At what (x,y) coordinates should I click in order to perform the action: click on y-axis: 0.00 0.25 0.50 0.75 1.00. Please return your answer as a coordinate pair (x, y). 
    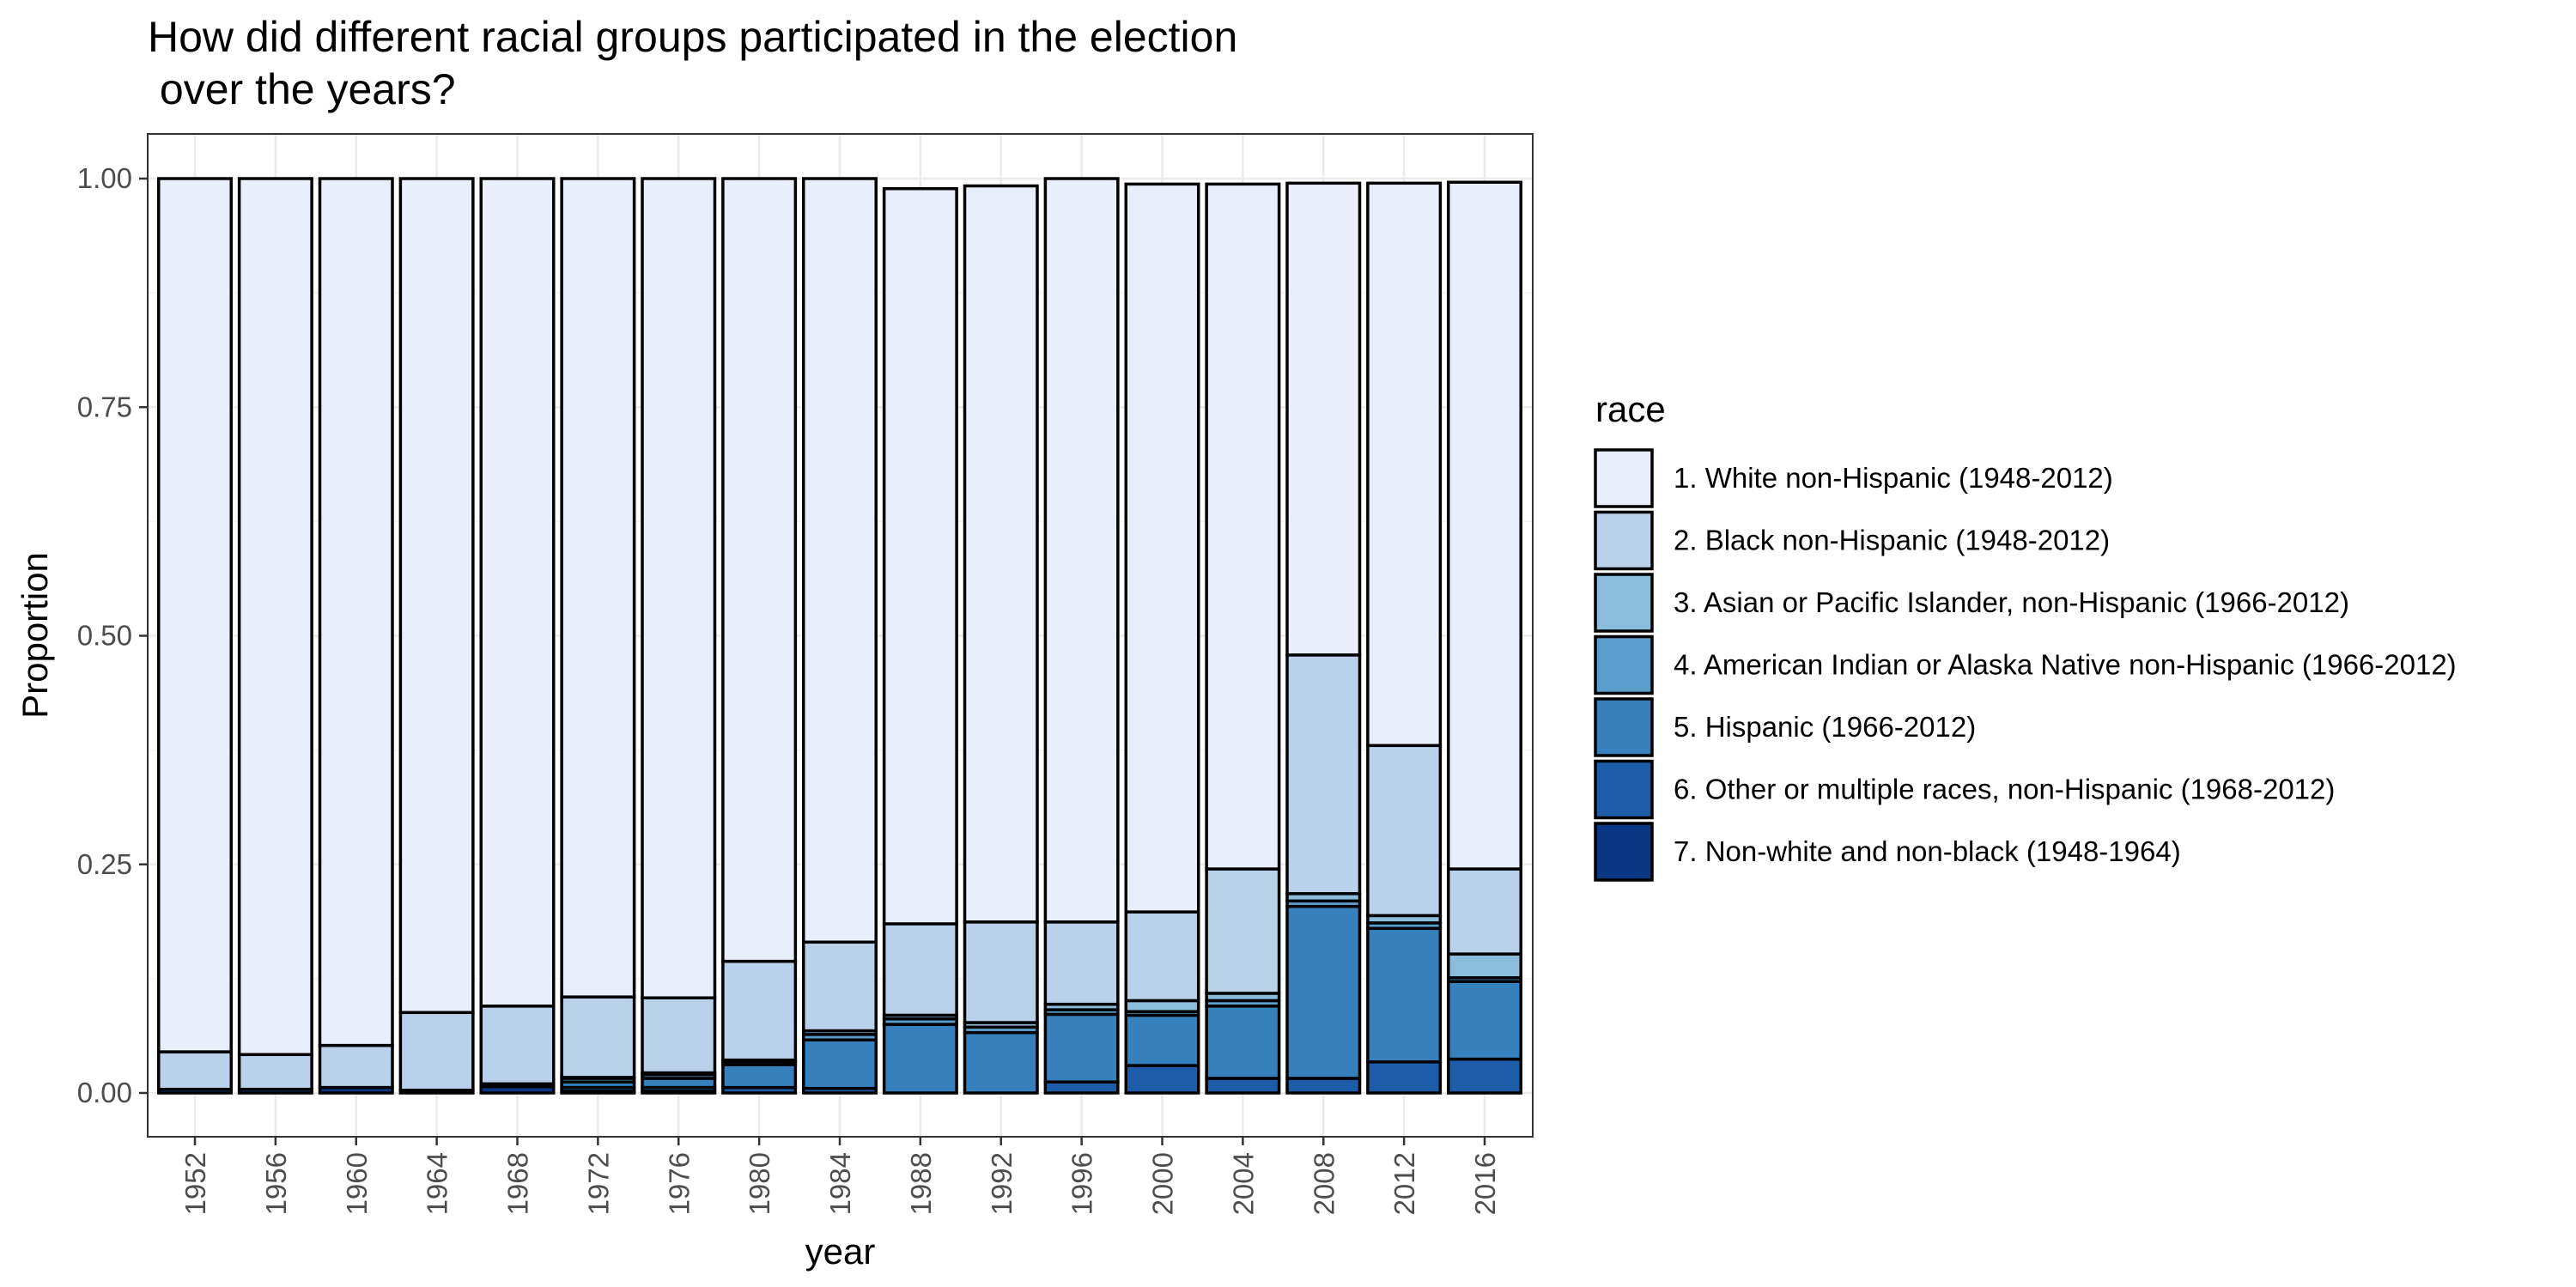
    Looking at the image, I should click on (112, 635).